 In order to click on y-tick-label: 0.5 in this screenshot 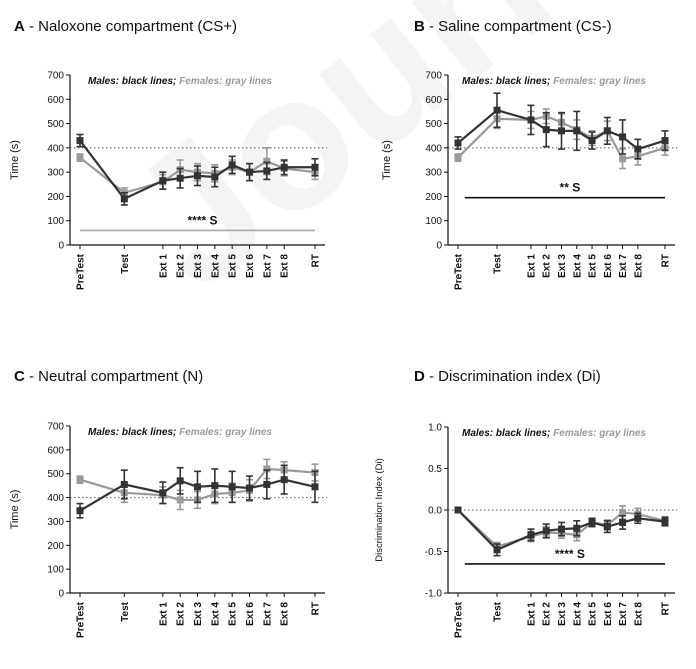, I will do `click(435, 469)`.